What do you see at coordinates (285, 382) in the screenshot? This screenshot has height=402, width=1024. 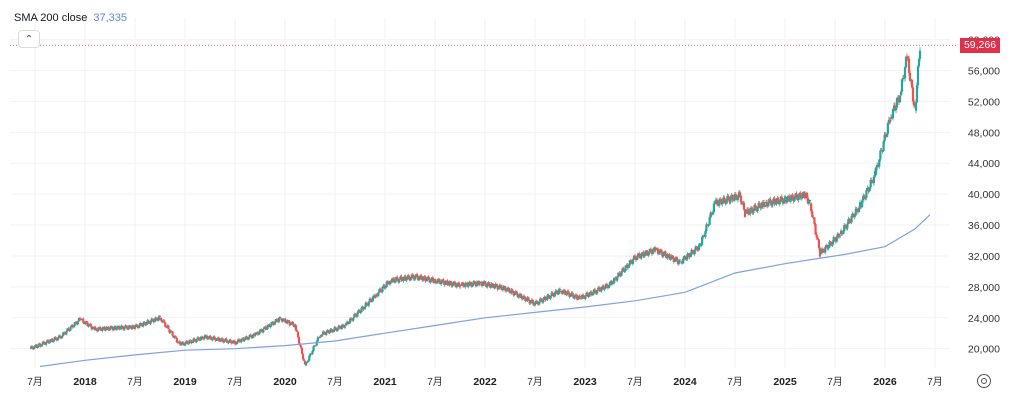 I see `x-tick-label: 2020` at bounding box center [285, 382].